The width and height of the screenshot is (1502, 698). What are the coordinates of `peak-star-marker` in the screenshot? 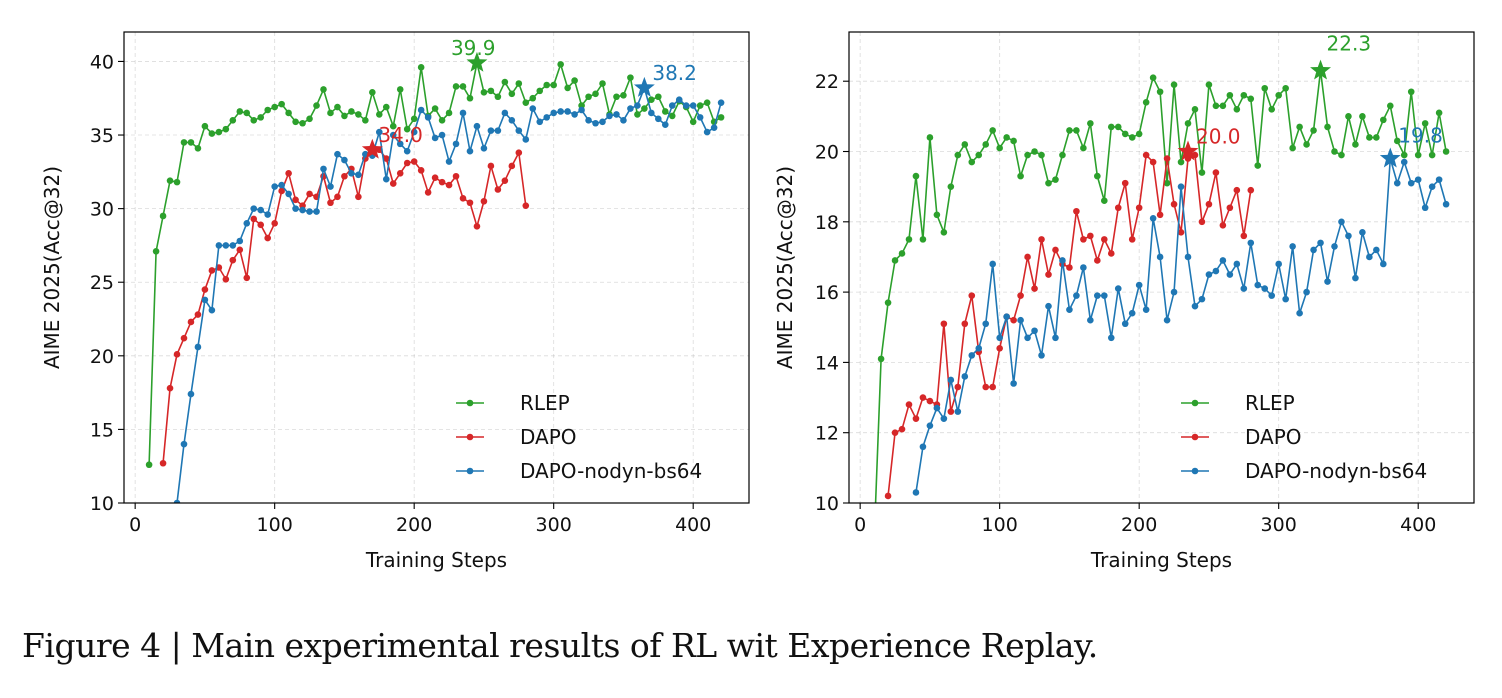 It's located at (1390, 157).